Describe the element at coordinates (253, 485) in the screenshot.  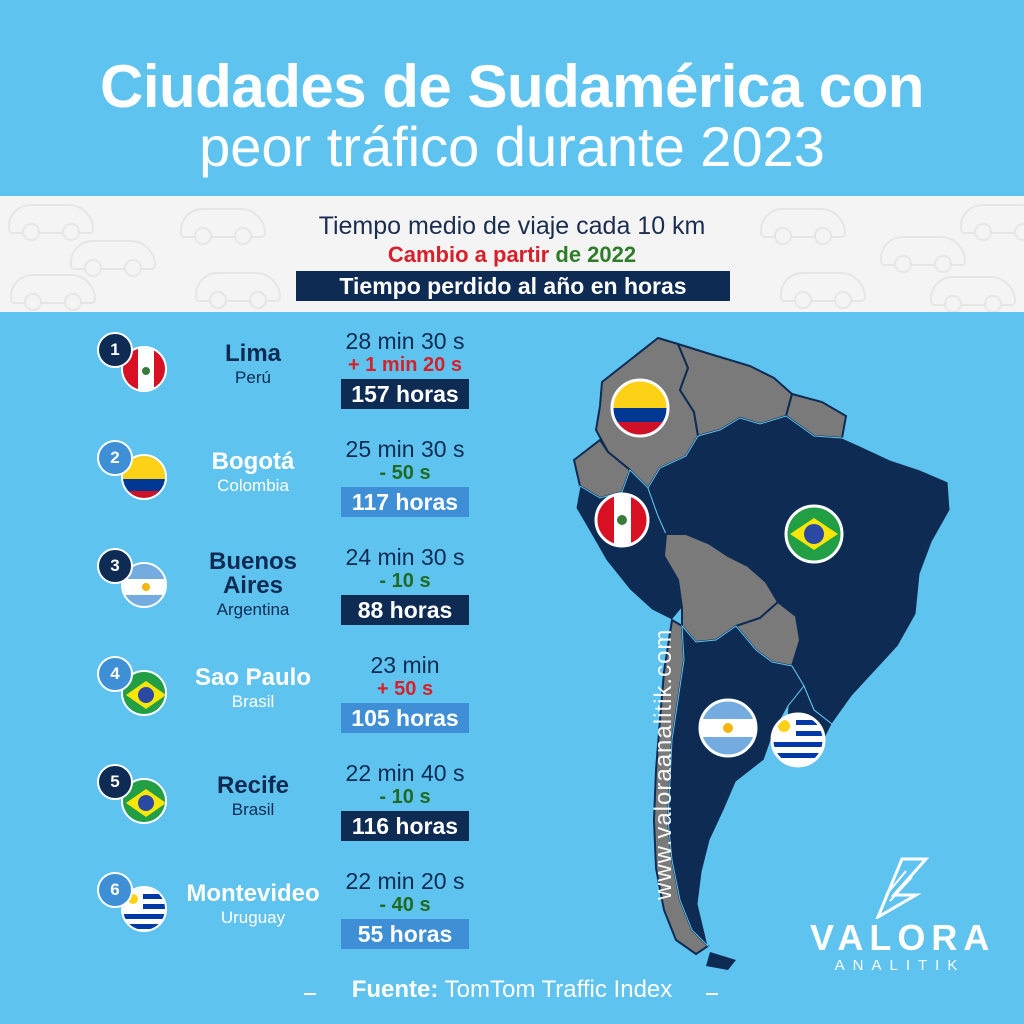
I see `country-name: Colombia` at that location.